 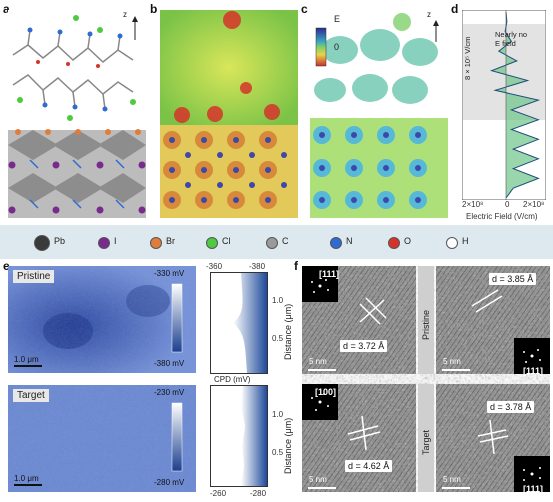 What do you see at coordinates (169, 273) in the screenshot?
I see `pristine-top-mv: -330 mV` at bounding box center [169, 273].